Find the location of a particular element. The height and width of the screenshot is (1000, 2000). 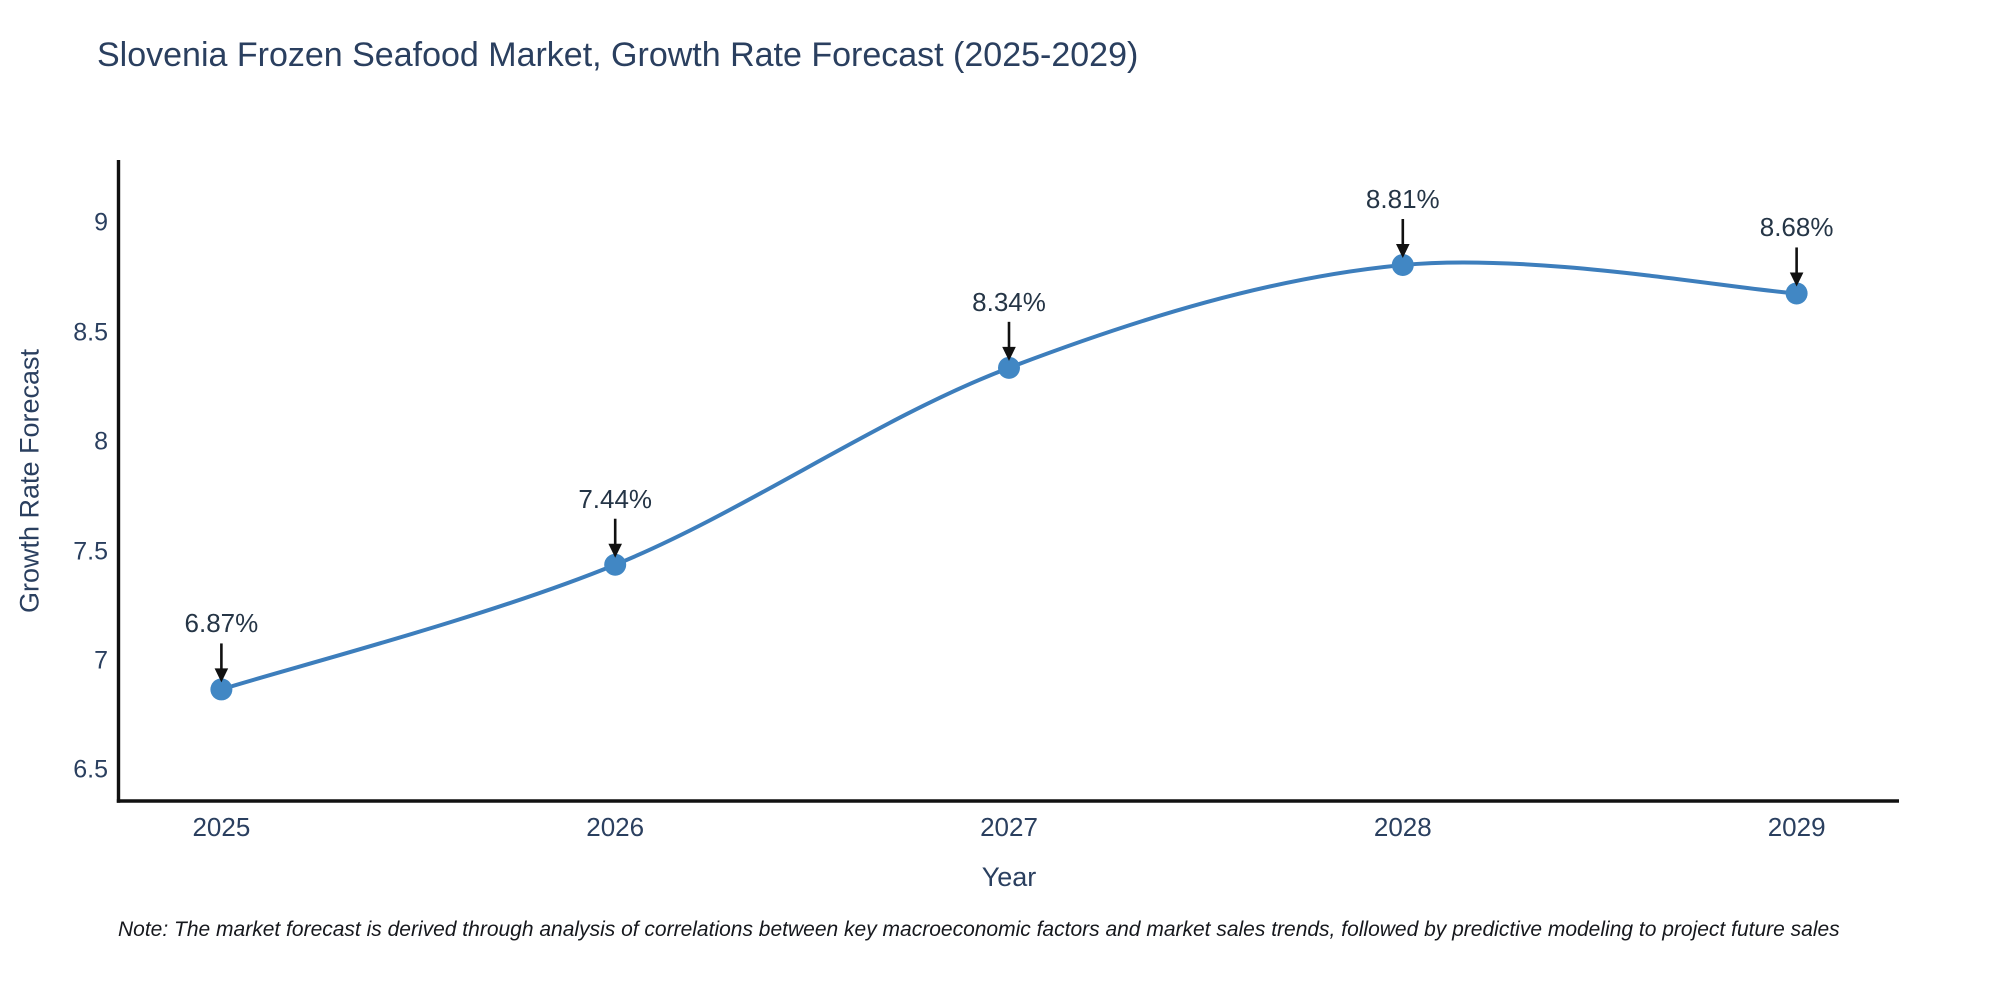

y-tick-label: 8 is located at coordinates (101, 441).